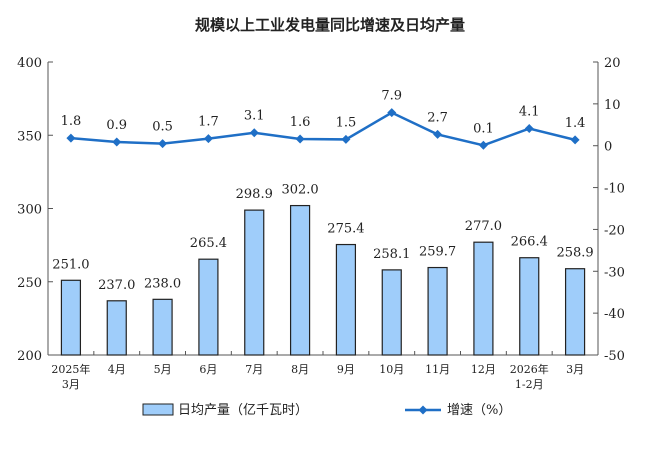  What do you see at coordinates (614, 189) in the screenshot?
I see `right-tick-label: -10` at bounding box center [614, 189].